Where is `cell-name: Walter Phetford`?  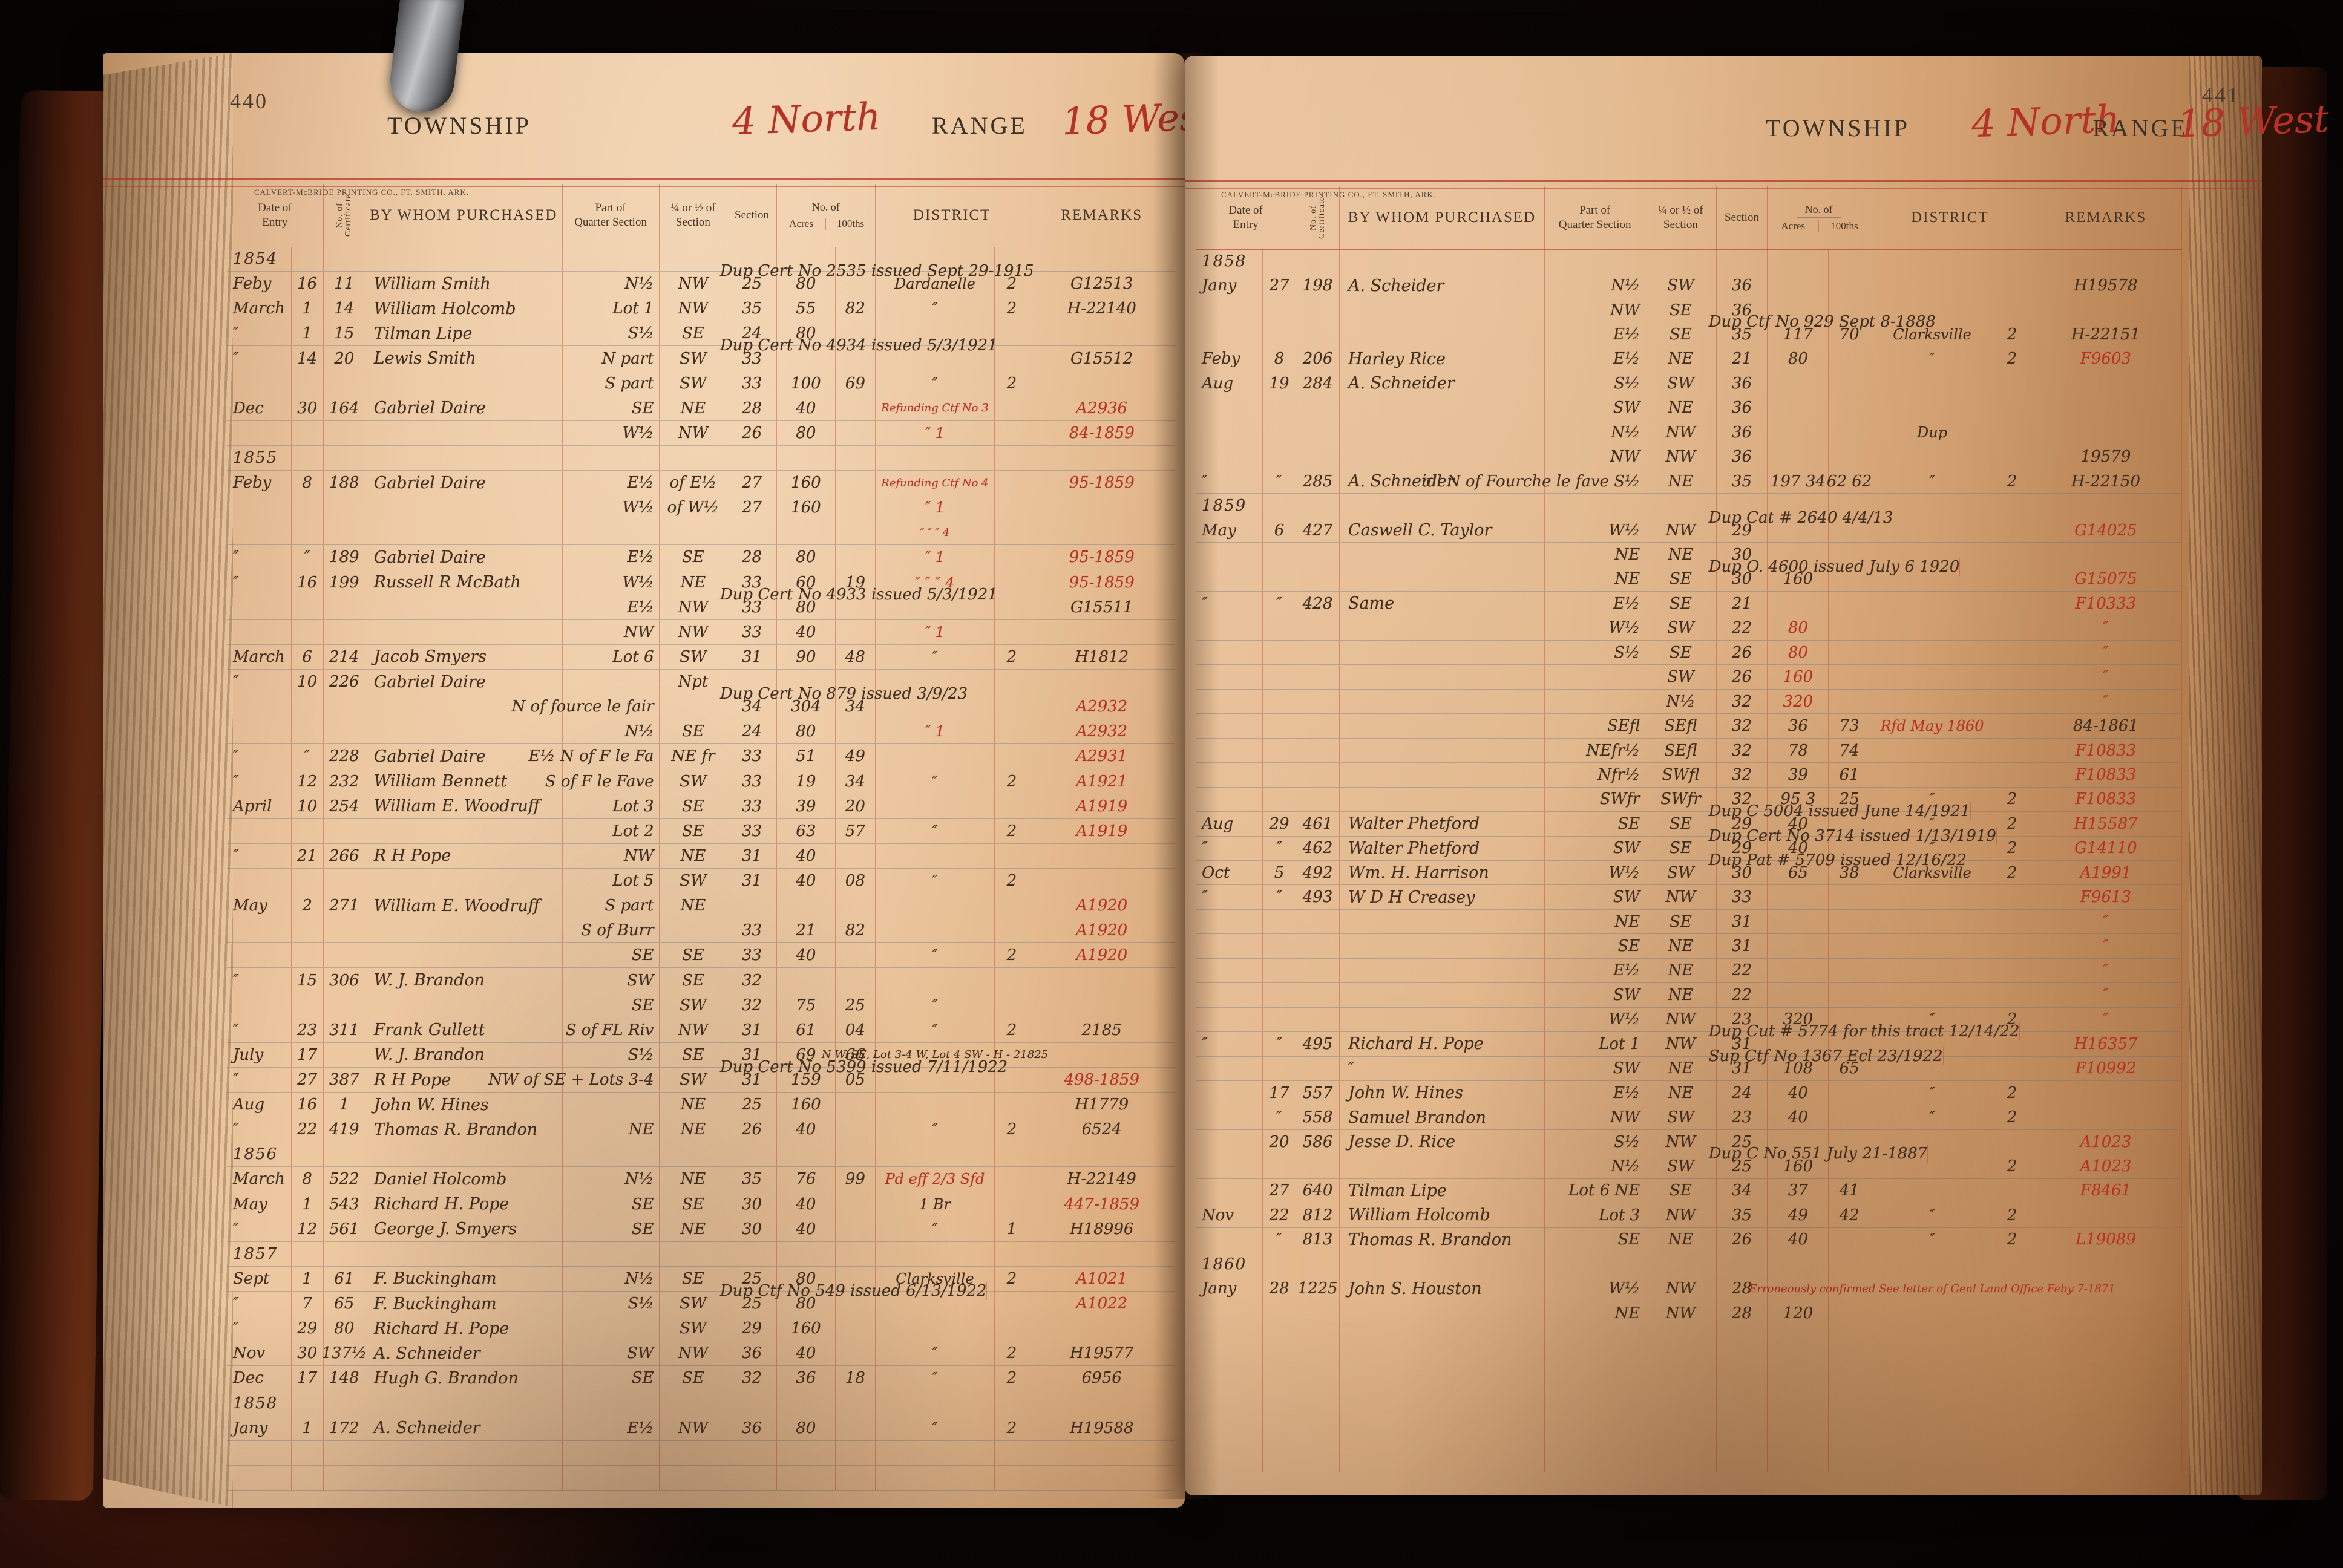
cell-name: Walter Phetford is located at coordinates (1442, 848).